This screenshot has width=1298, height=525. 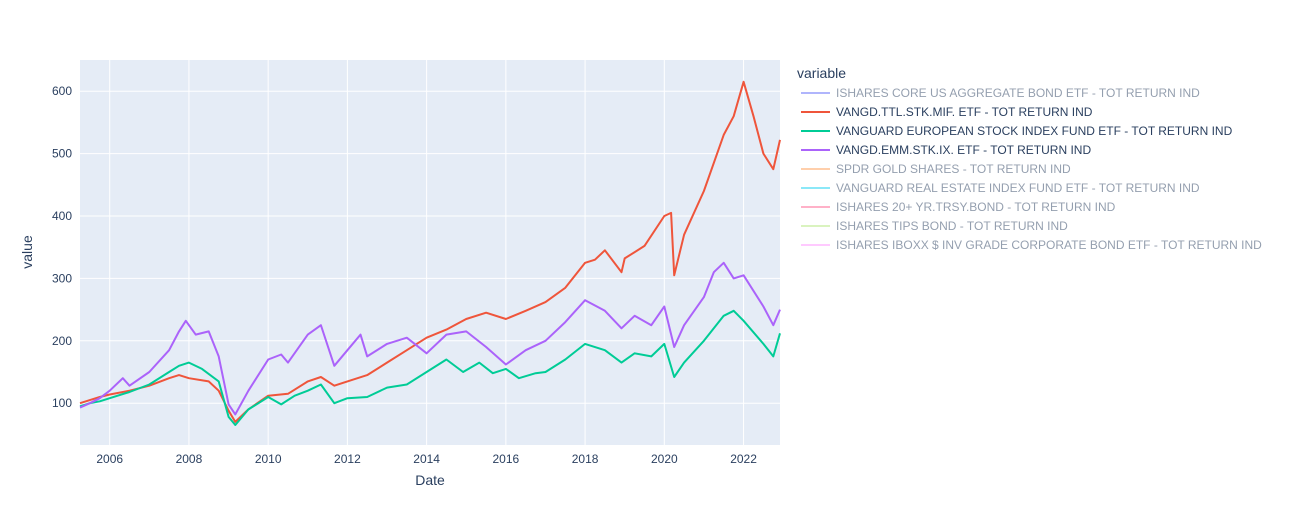 What do you see at coordinates (430, 480) in the screenshot?
I see `x-axis-title: Date` at bounding box center [430, 480].